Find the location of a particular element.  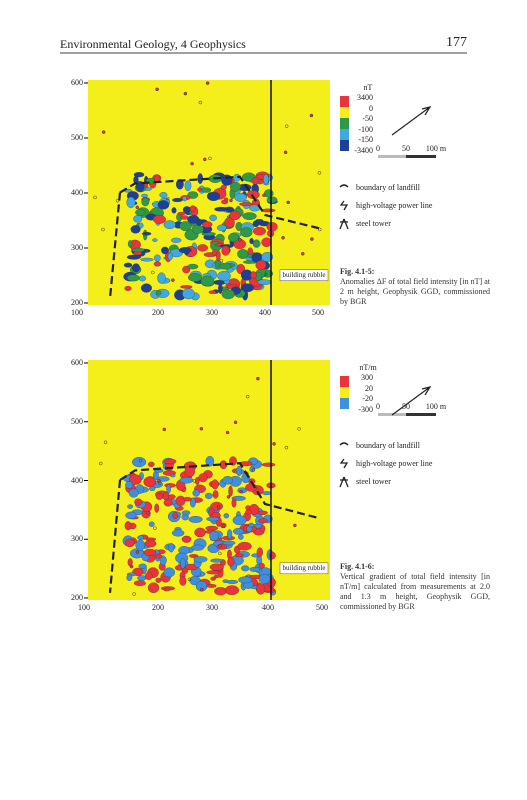

annotation-box is located at coordinates (304, 568).